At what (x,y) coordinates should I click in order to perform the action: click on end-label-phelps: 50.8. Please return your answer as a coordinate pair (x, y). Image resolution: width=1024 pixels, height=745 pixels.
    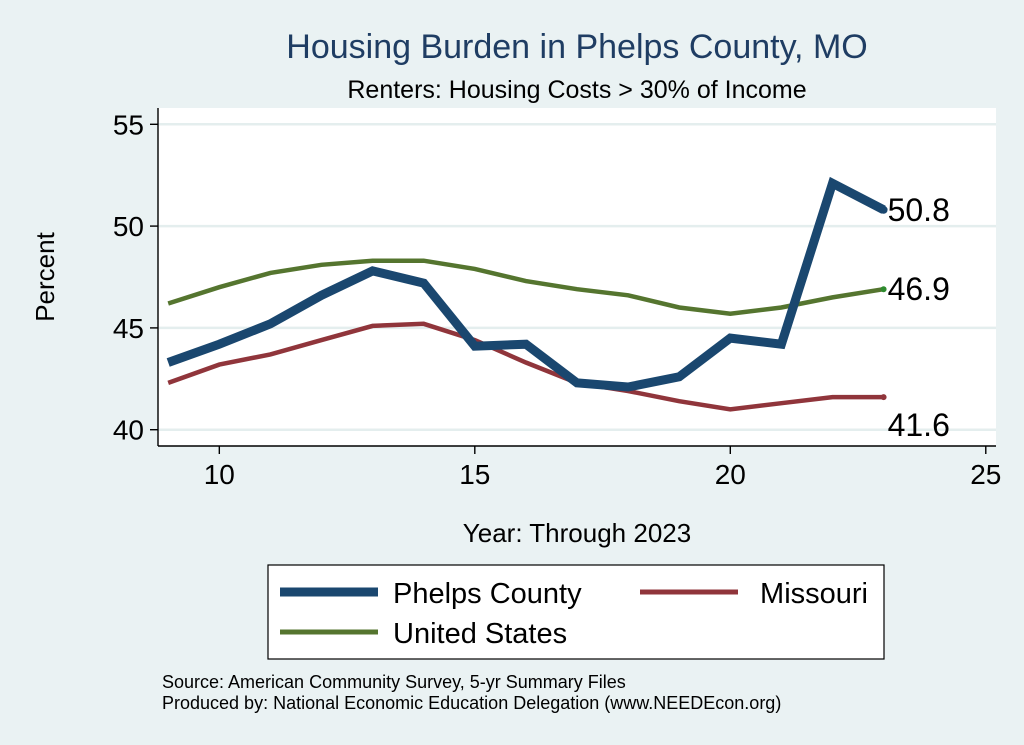
    Looking at the image, I should click on (919, 210).